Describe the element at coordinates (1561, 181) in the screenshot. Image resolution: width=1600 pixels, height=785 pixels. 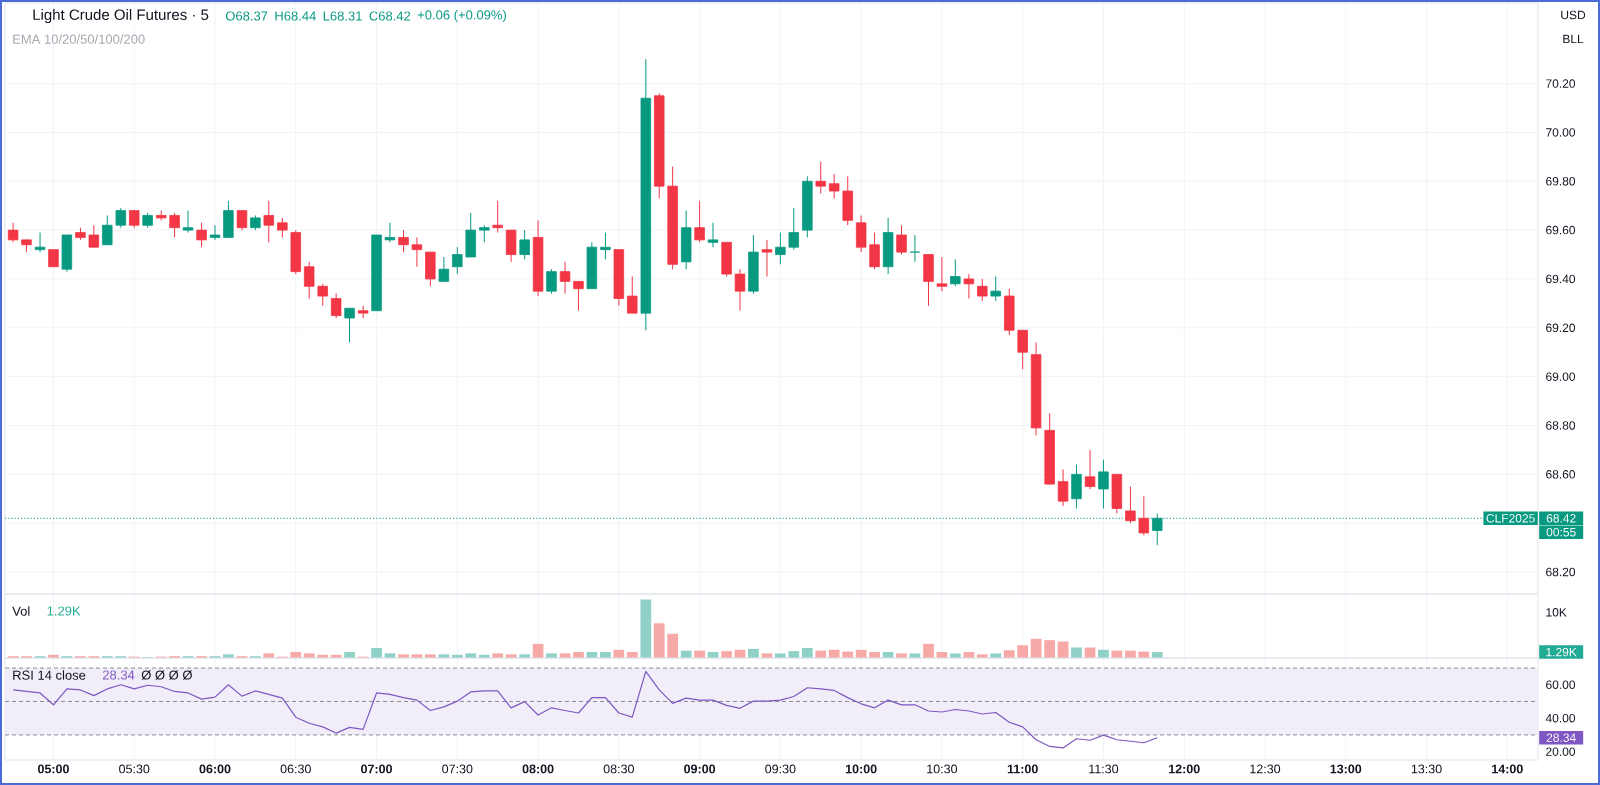
I see `y-tick-label: 69.80` at that location.